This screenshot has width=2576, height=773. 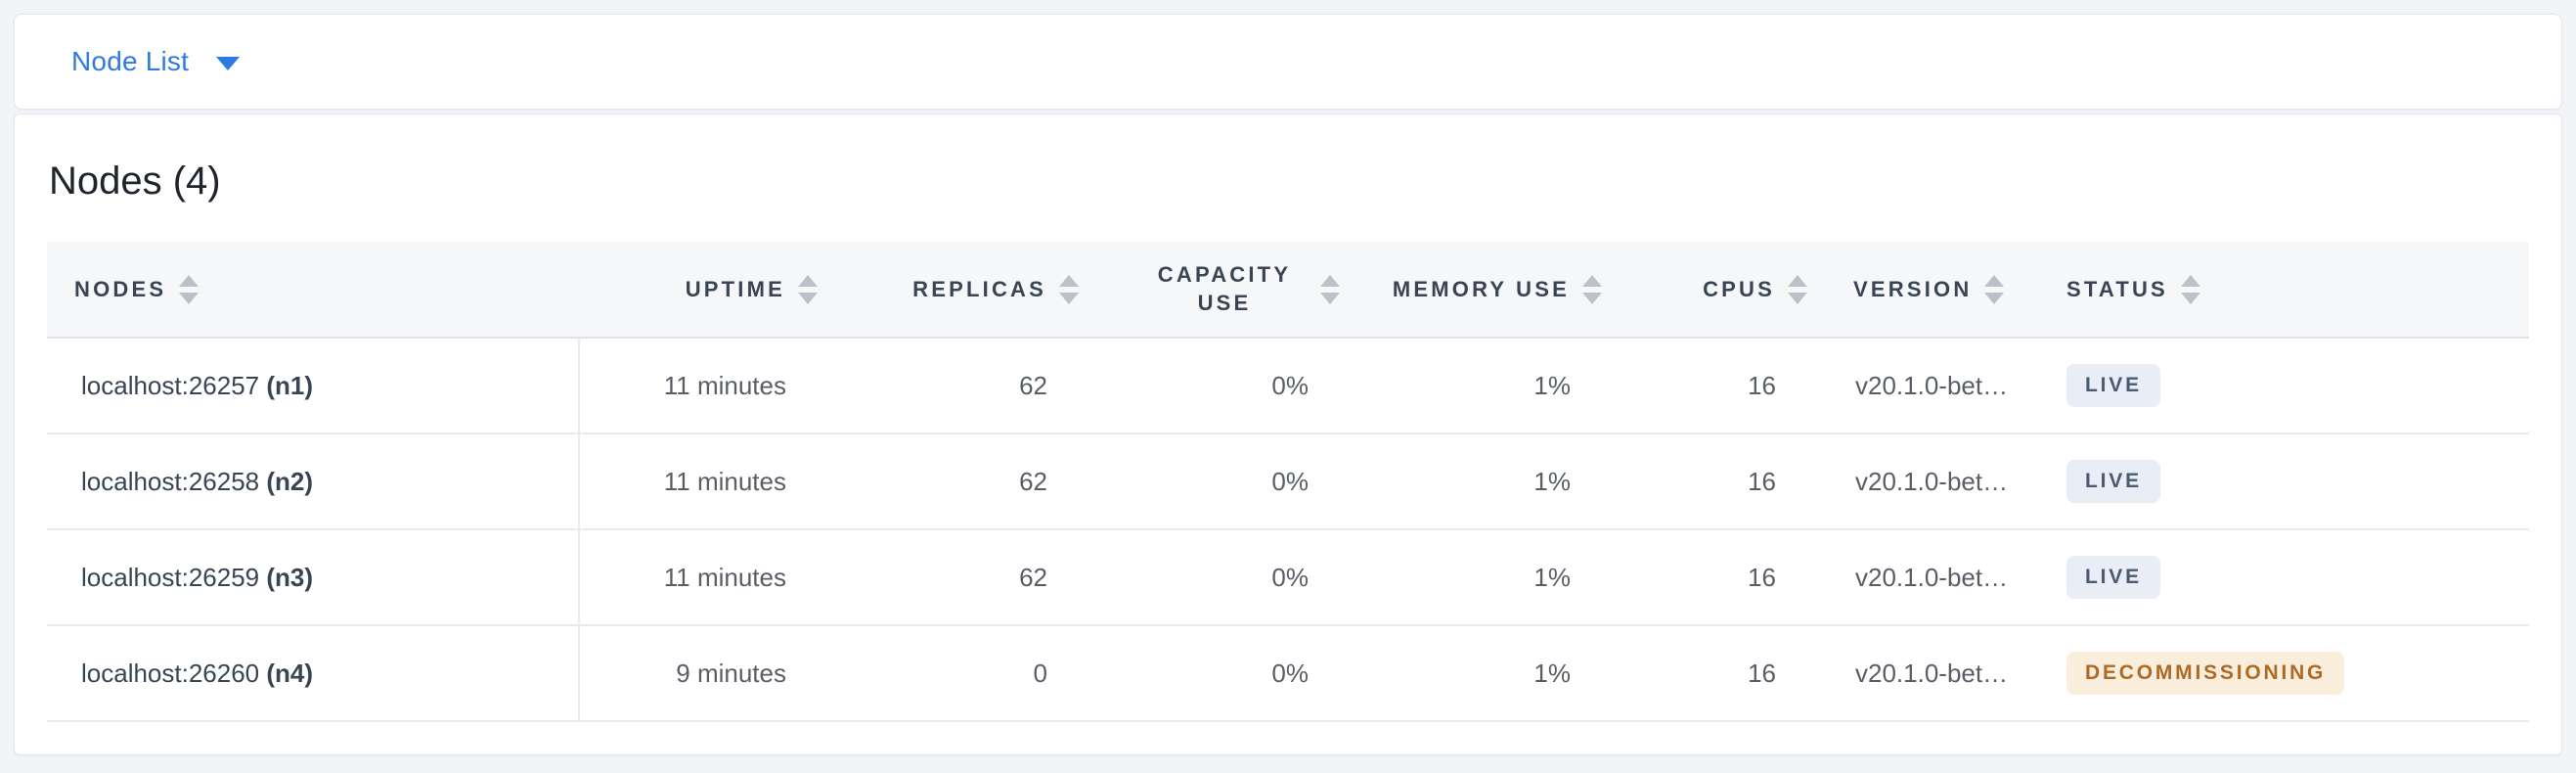 I want to click on column-label-version: VERSION, so click(x=1913, y=289).